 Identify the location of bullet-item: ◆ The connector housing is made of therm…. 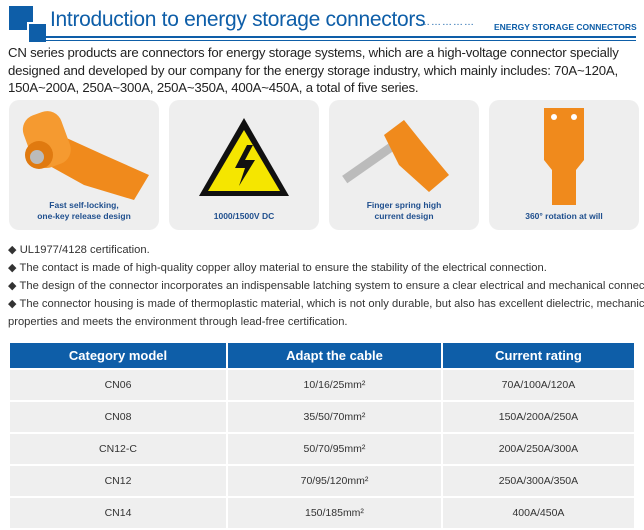
(326, 304).